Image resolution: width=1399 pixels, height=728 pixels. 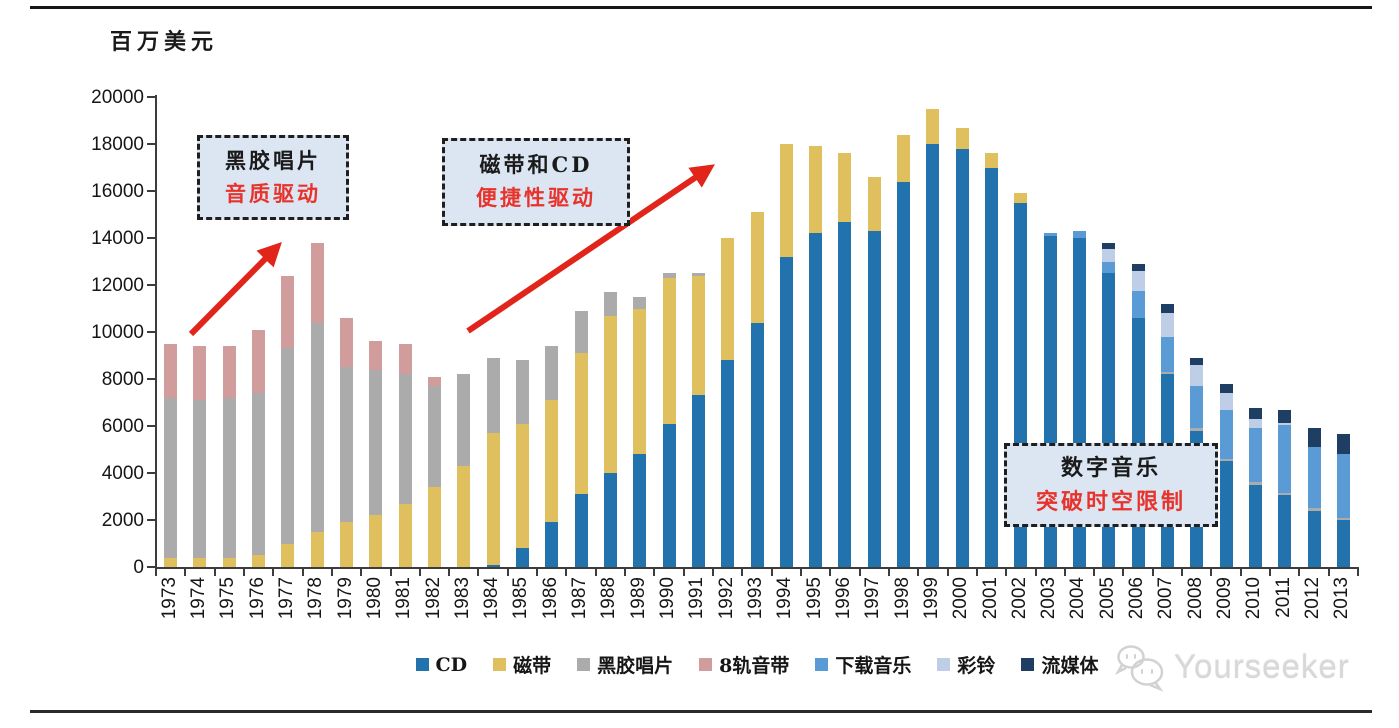 What do you see at coordinates (273, 193) in the screenshot?
I see `annotation-vinyl-subtitle: 音质驱动` at bounding box center [273, 193].